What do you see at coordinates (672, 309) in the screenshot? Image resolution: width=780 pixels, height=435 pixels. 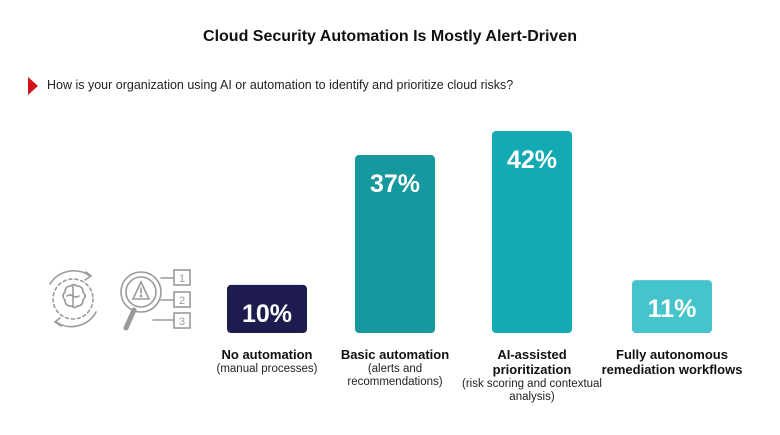 I see `data-label-fully-autonomous-remediation: 11%` at bounding box center [672, 309].